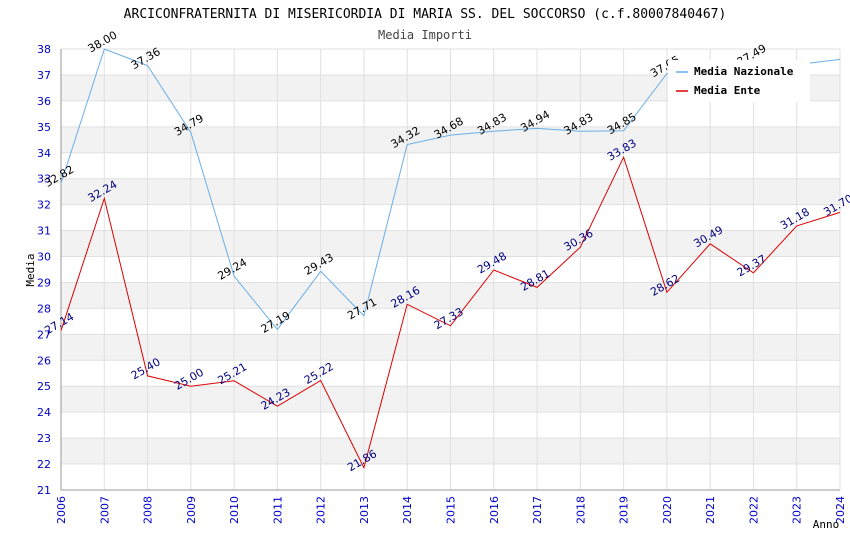 The width and height of the screenshot is (850, 550). I want to click on data-label: 25.21, so click(232, 373).